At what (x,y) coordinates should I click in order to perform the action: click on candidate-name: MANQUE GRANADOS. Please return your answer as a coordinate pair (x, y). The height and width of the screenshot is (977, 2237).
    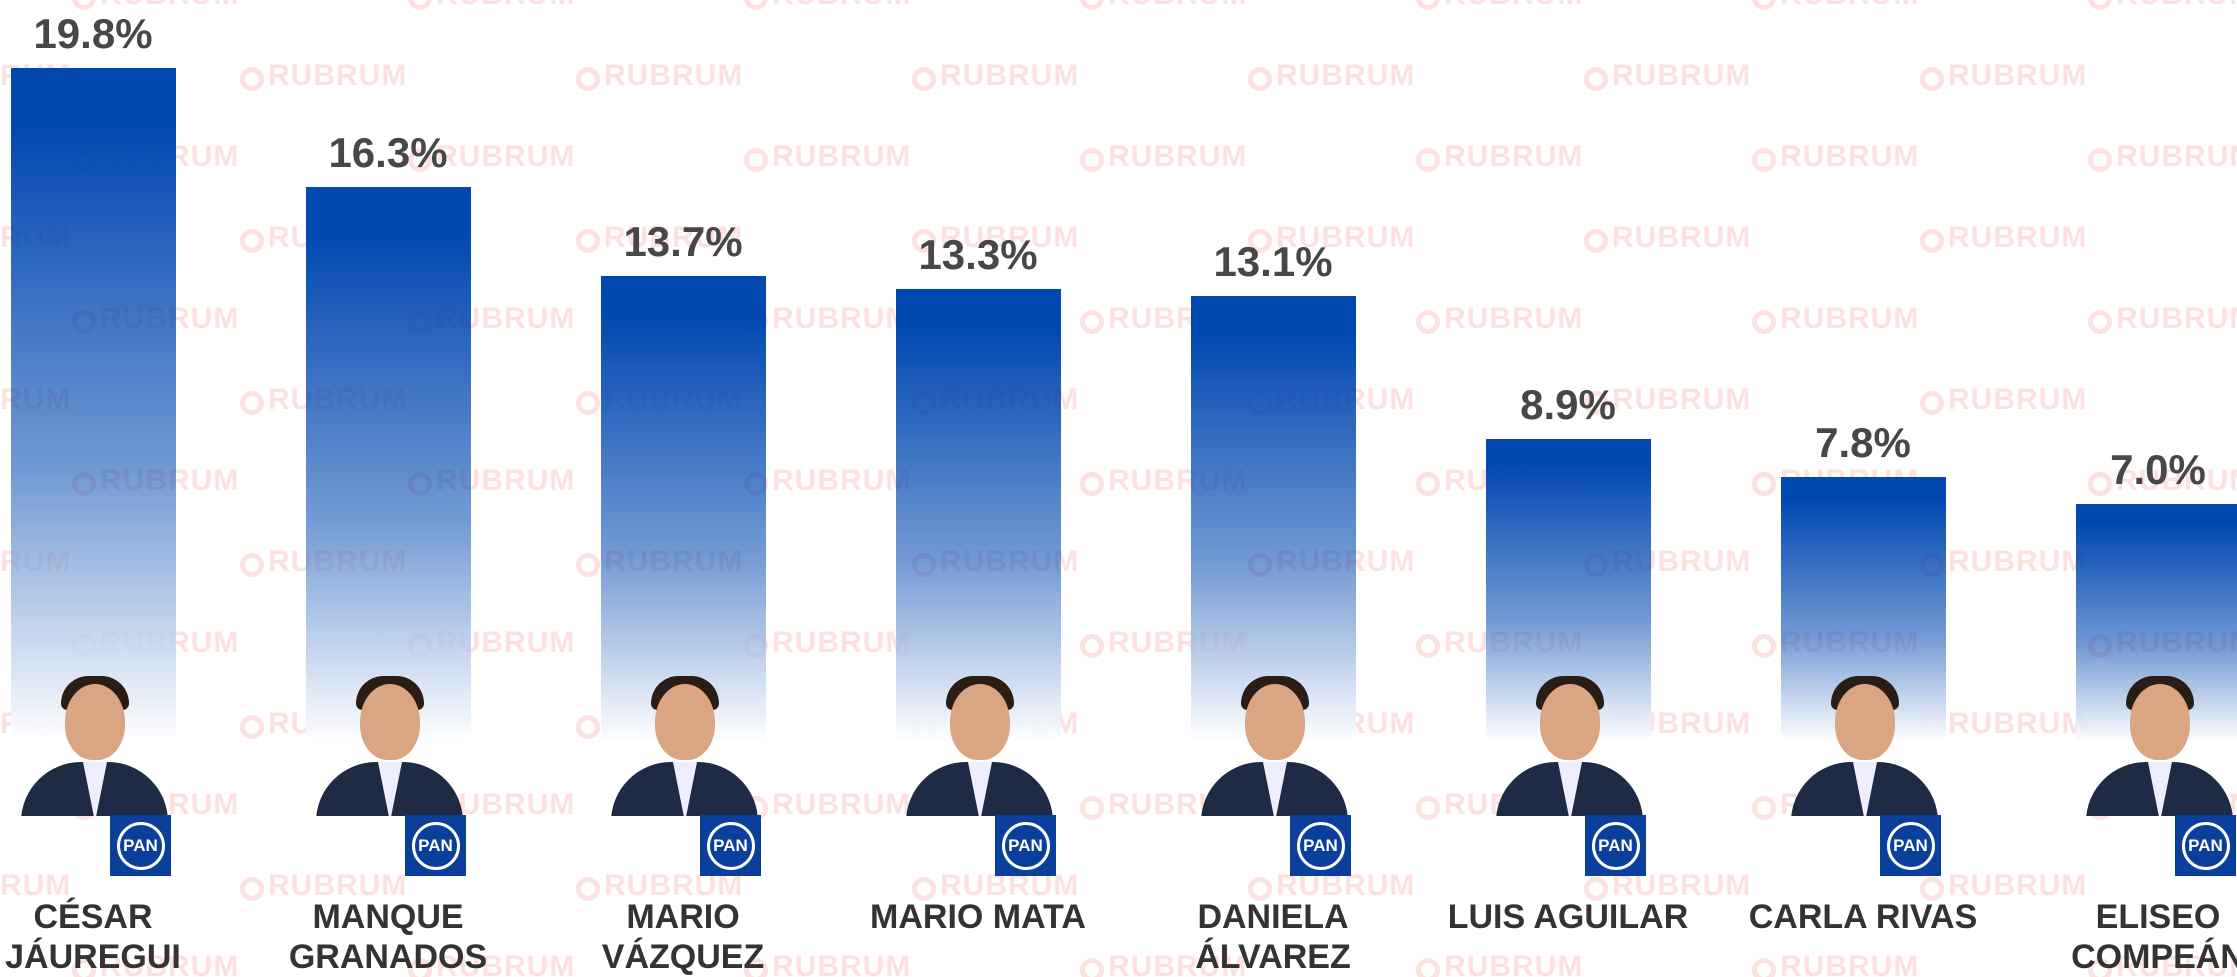
    Looking at the image, I should click on (388, 937).